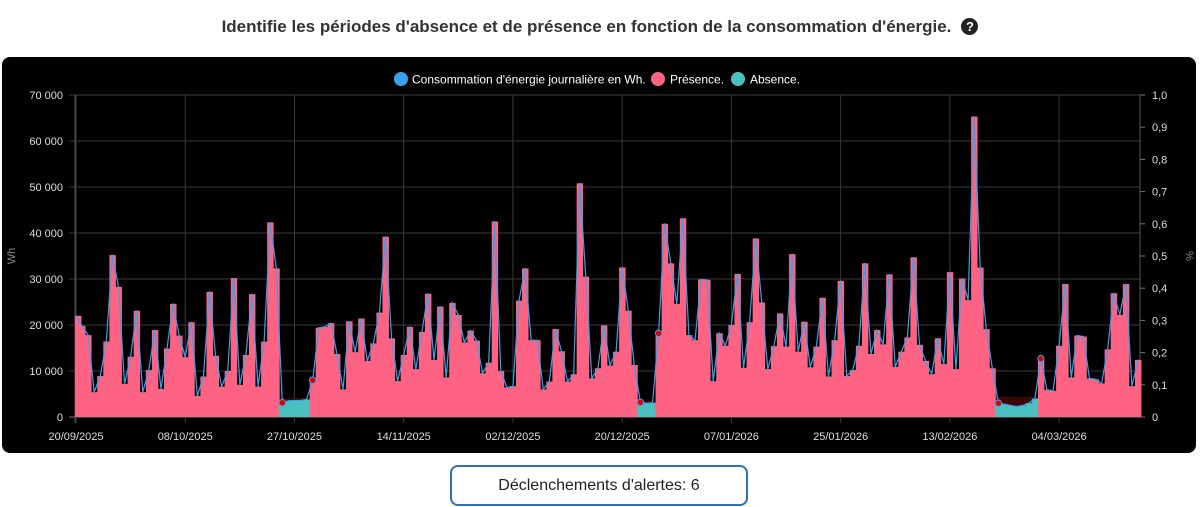 Image resolution: width=1200 pixels, height=507 pixels. I want to click on x-tick-label: 20/12/2025, so click(622, 437).